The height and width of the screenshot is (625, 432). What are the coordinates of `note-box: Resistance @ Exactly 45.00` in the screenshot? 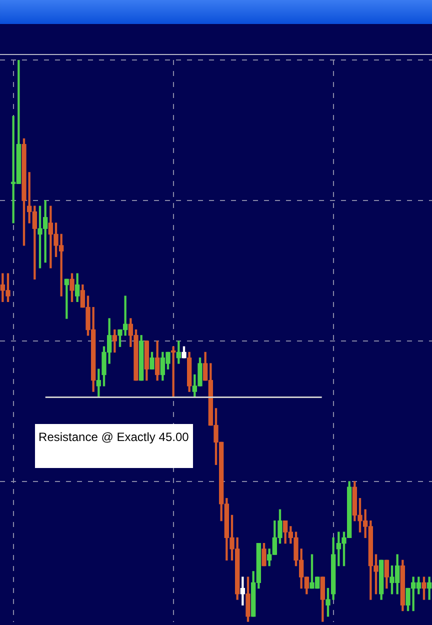 It's located at (113, 446).